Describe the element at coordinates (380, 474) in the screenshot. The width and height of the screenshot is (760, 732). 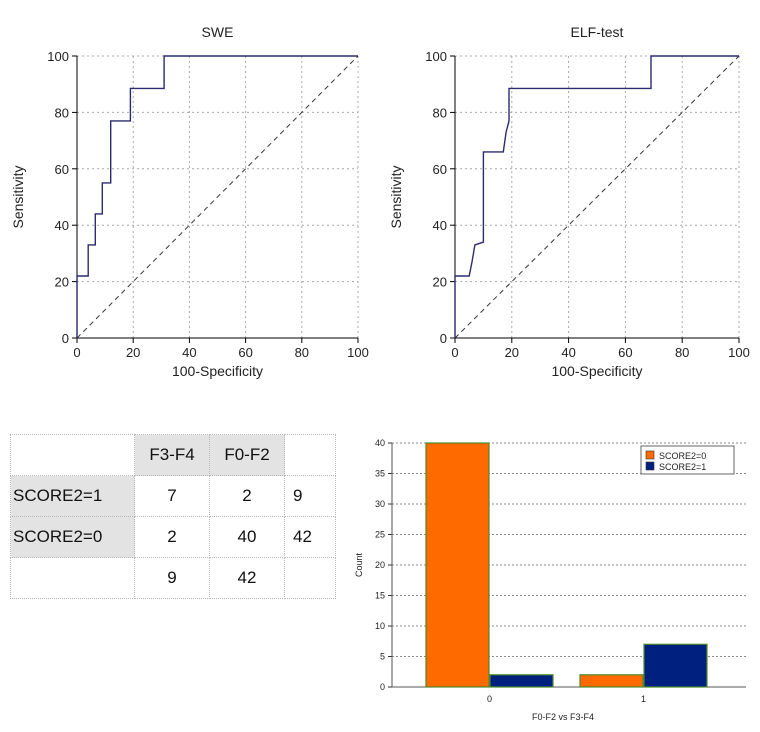
I see `y-tick-label: 35` at that location.